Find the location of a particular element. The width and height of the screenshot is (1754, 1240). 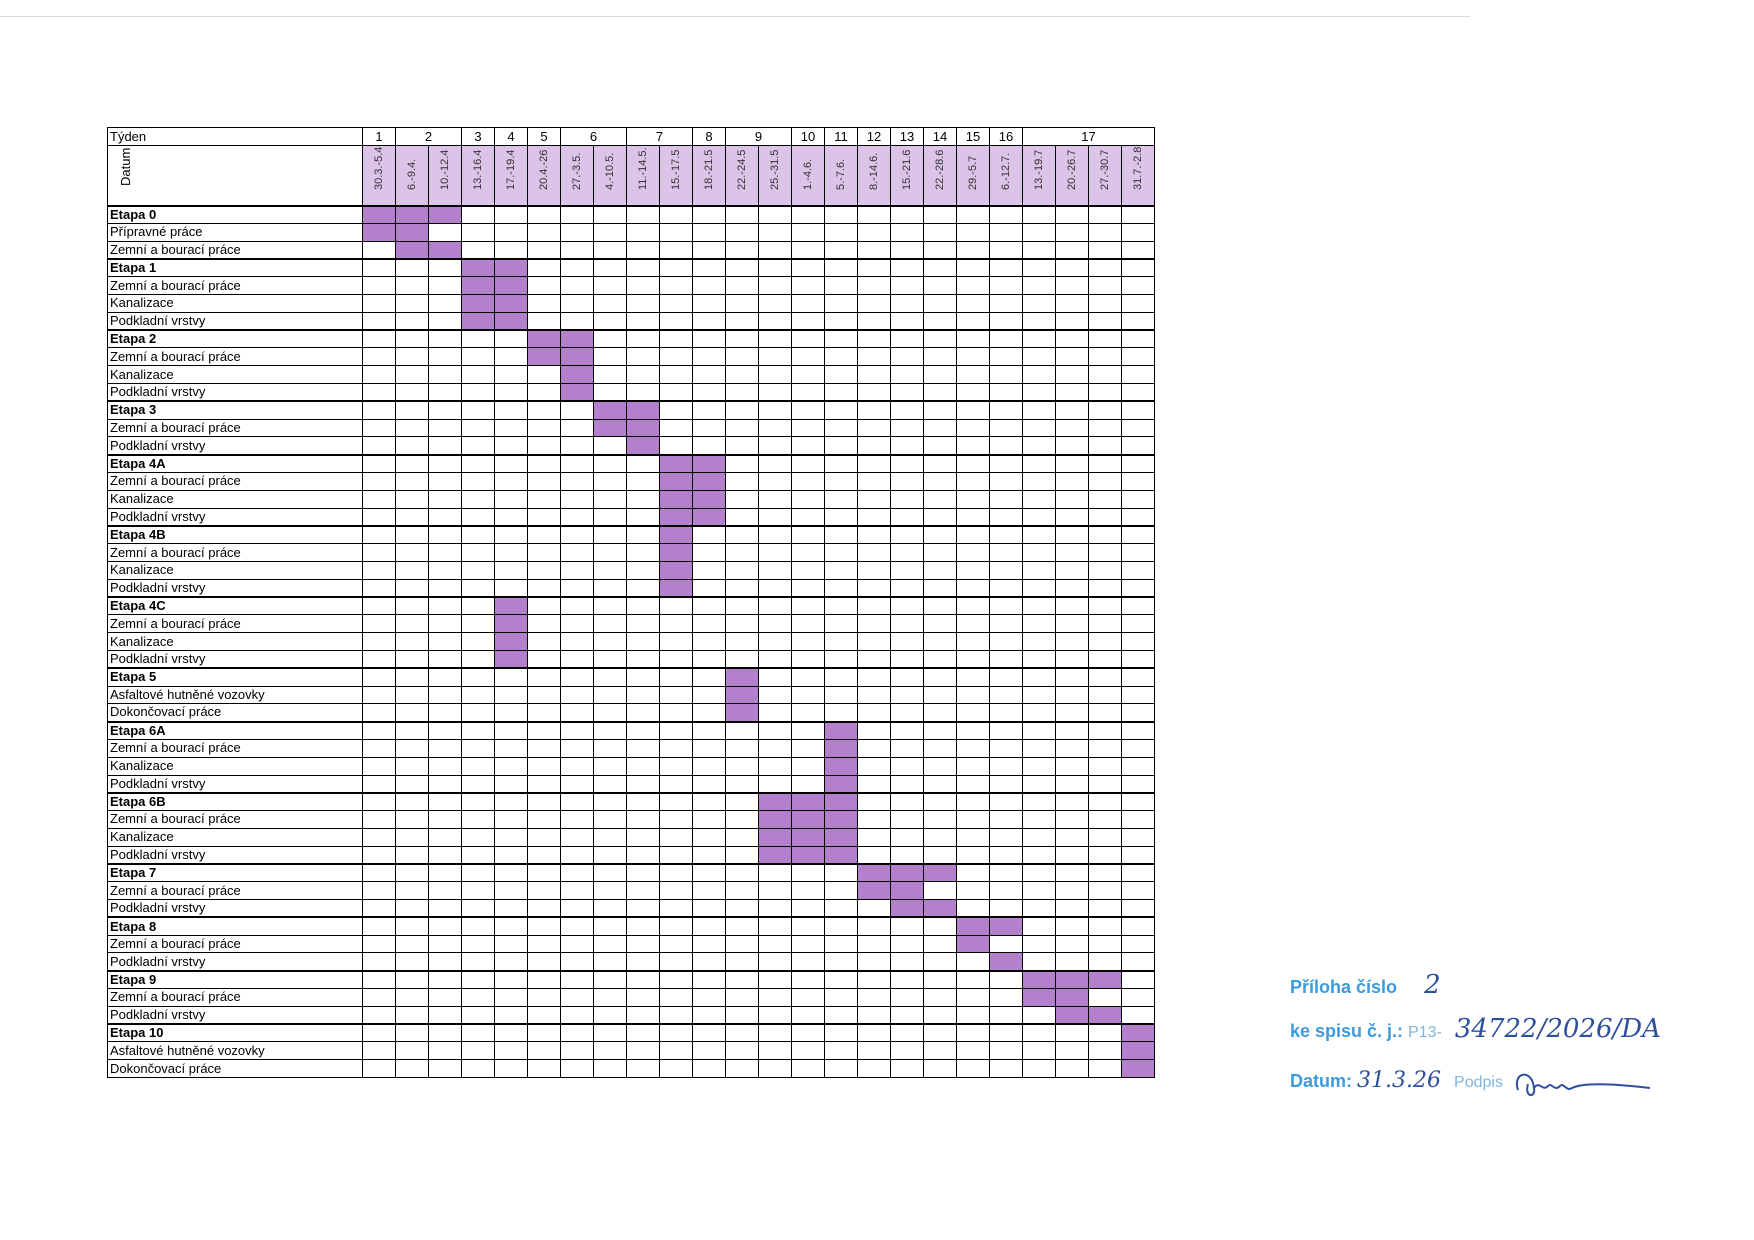

date-range: 1.-4.6. is located at coordinates (808, 174).